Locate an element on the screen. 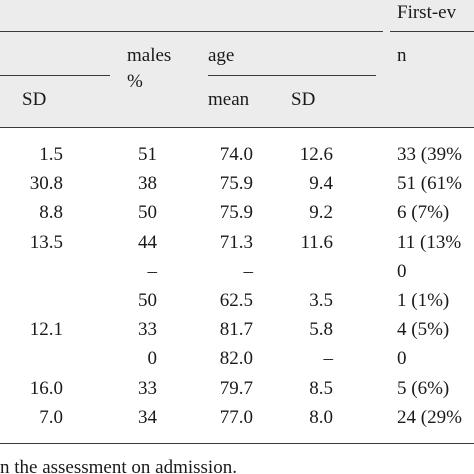  cell-sd: 1.5 is located at coordinates (51, 154).